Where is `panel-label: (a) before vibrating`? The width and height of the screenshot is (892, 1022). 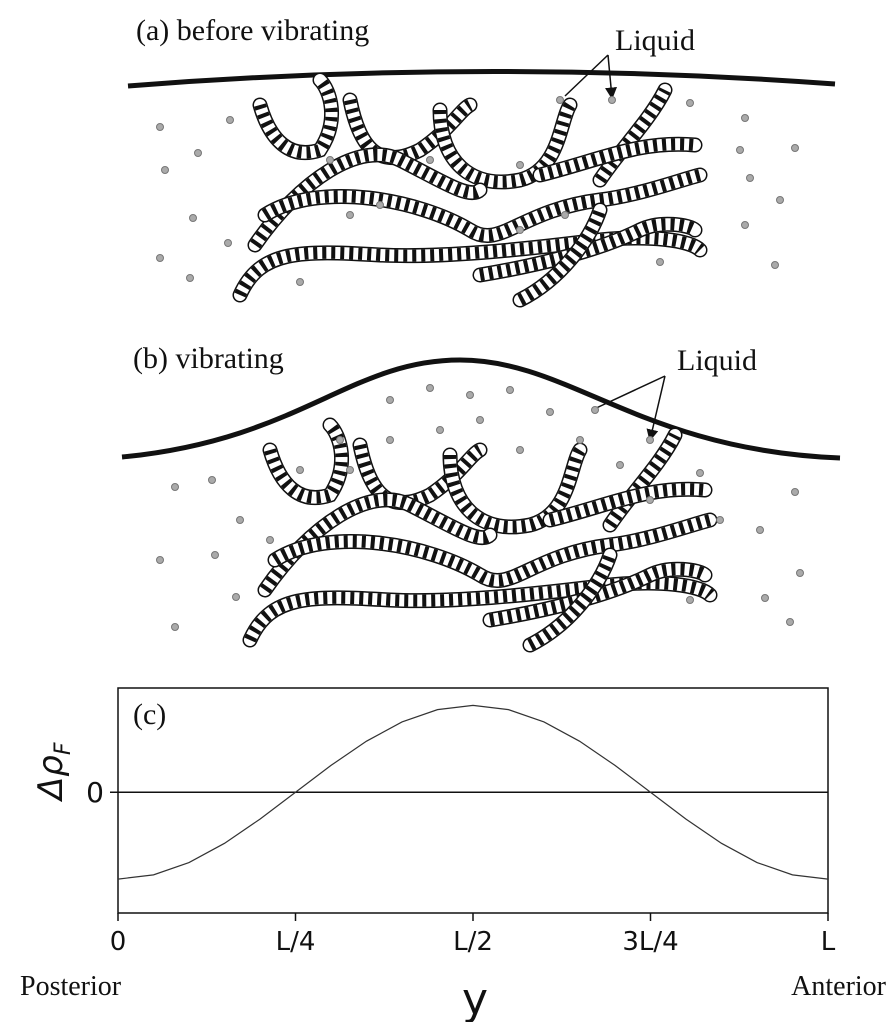
panel-label: (a) before vibrating is located at coordinates (252, 30).